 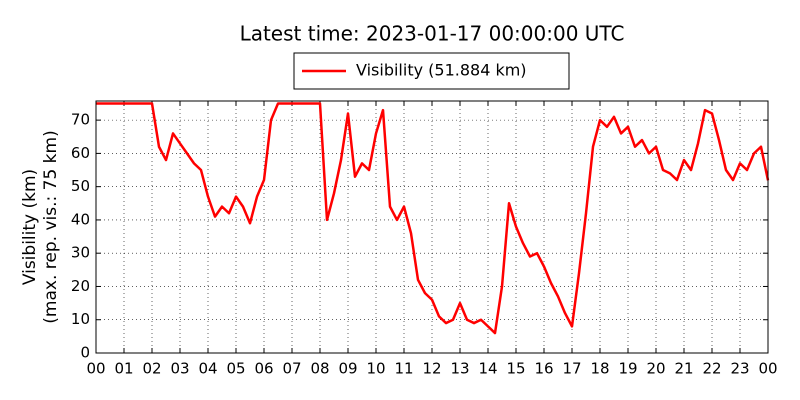 What do you see at coordinates (235, 369) in the screenshot?
I see `x-tick-label: 05` at bounding box center [235, 369].